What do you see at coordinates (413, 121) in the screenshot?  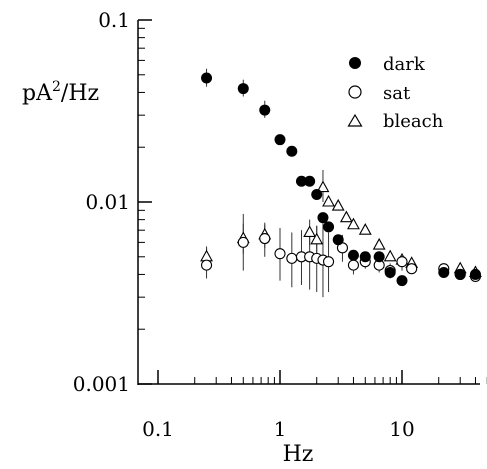 I see `legend-label-bleach: bleach` at bounding box center [413, 121].